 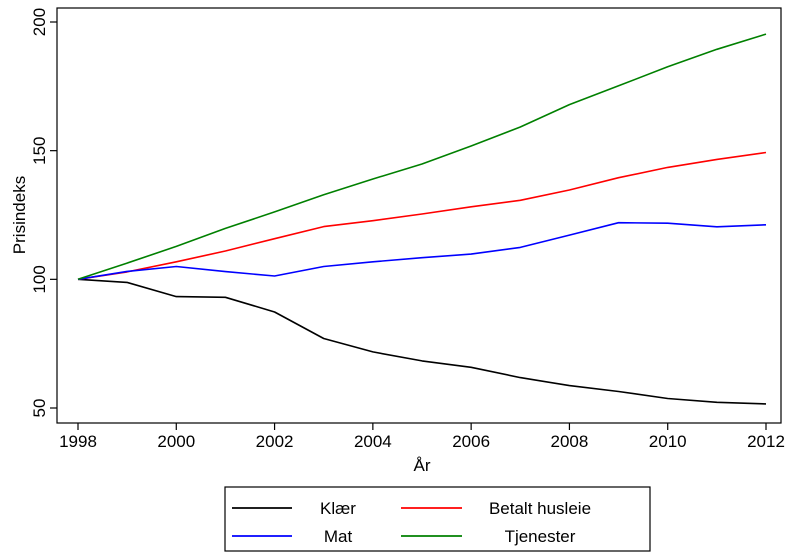 I want to click on x-tick-label: 2008, so click(x=570, y=441).